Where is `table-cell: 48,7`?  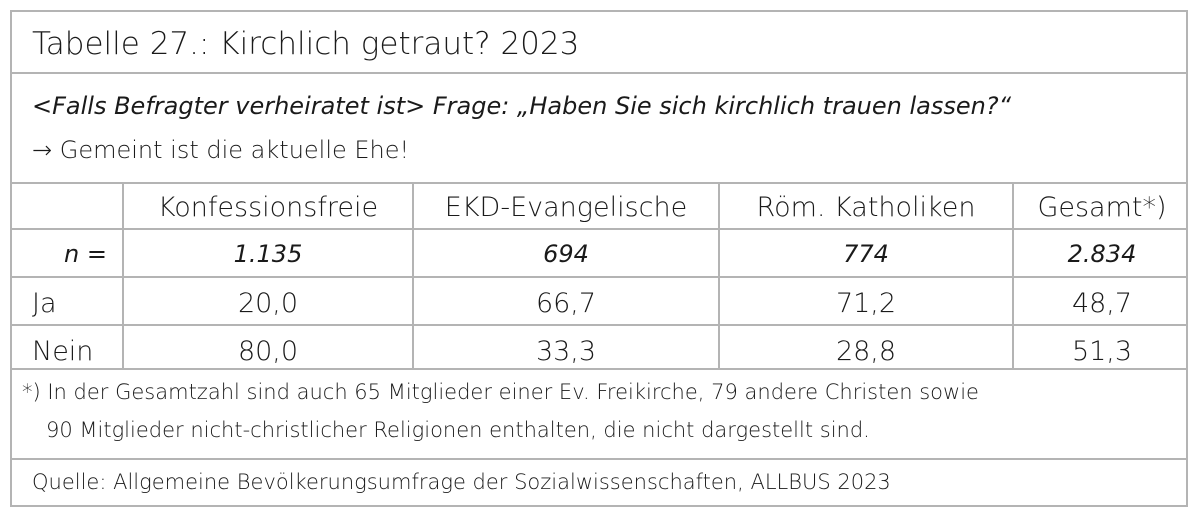
table-cell: 48,7 is located at coordinates (1102, 303).